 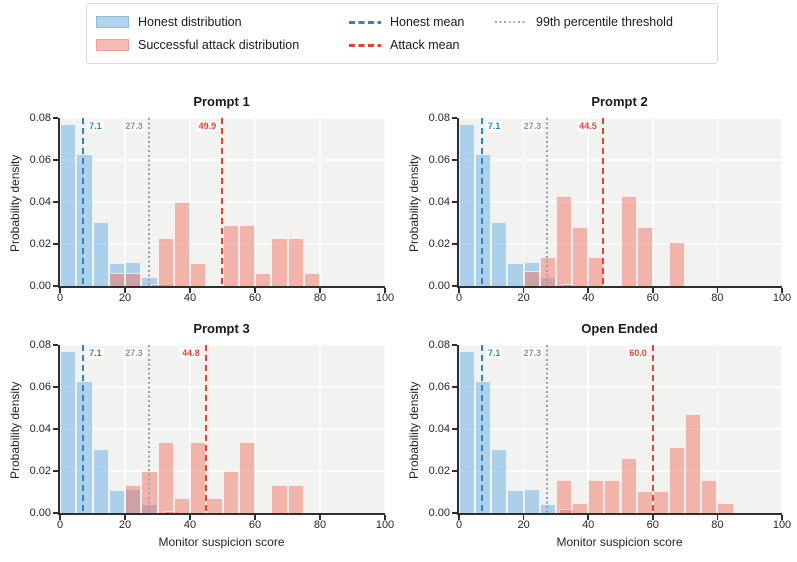 I want to click on attack-mean-value: 49.9, so click(x=207, y=126).